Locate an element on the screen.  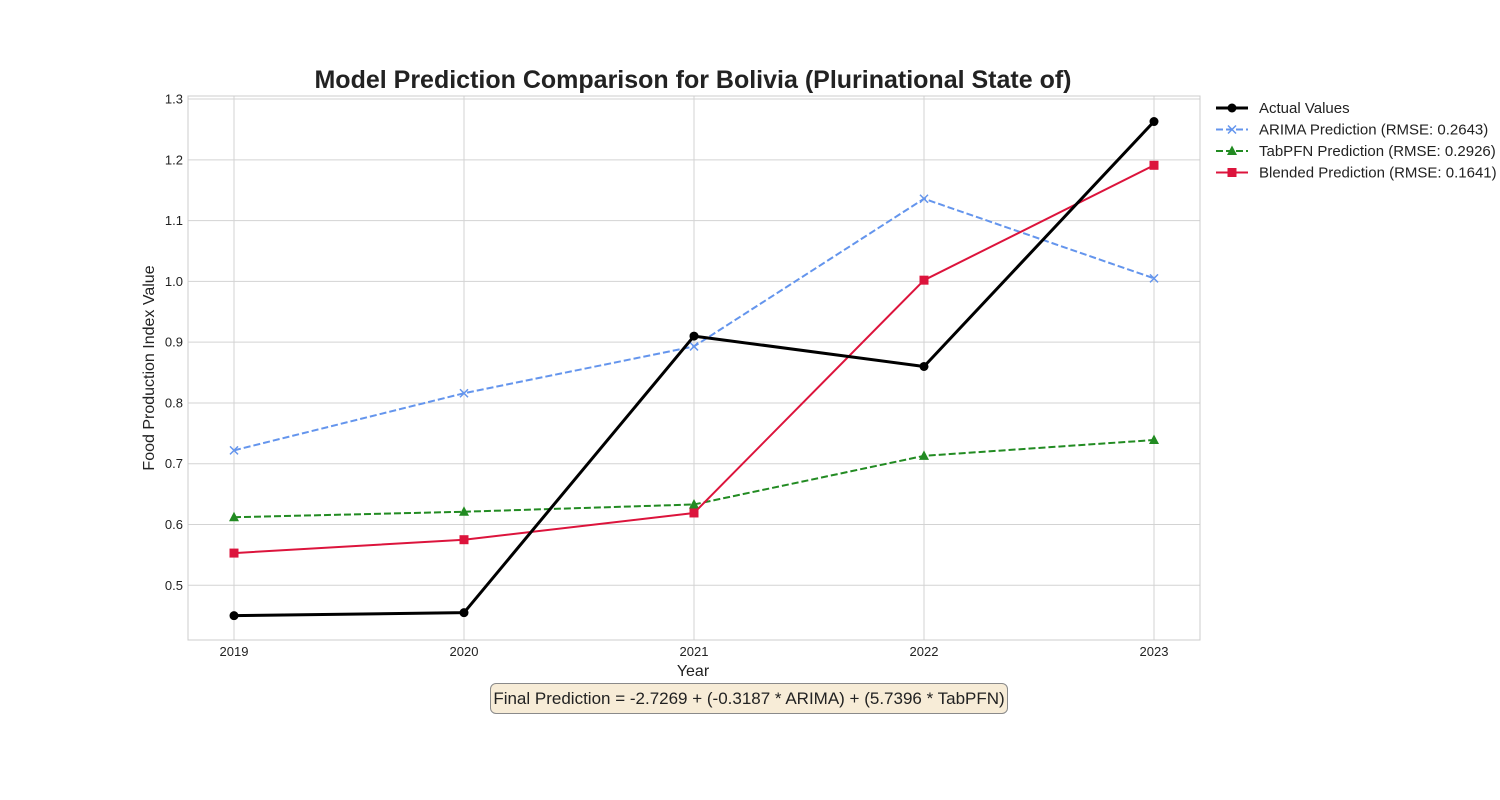
legend-entry: TabPFN Prediction (RMSE: 0.2926) is located at coordinates (1356, 151).